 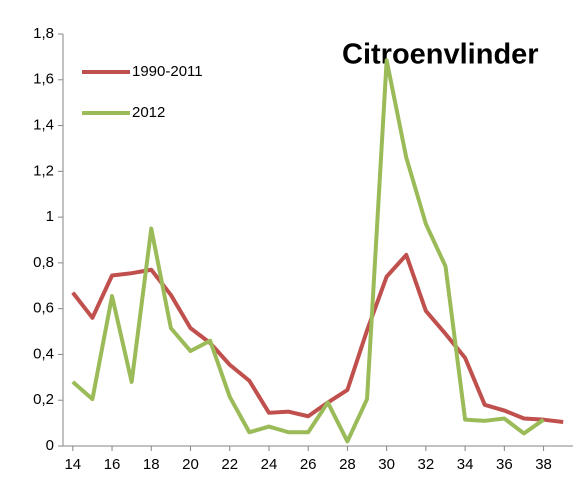 I want to click on y-tick-label: 1,4, so click(x=43, y=125).